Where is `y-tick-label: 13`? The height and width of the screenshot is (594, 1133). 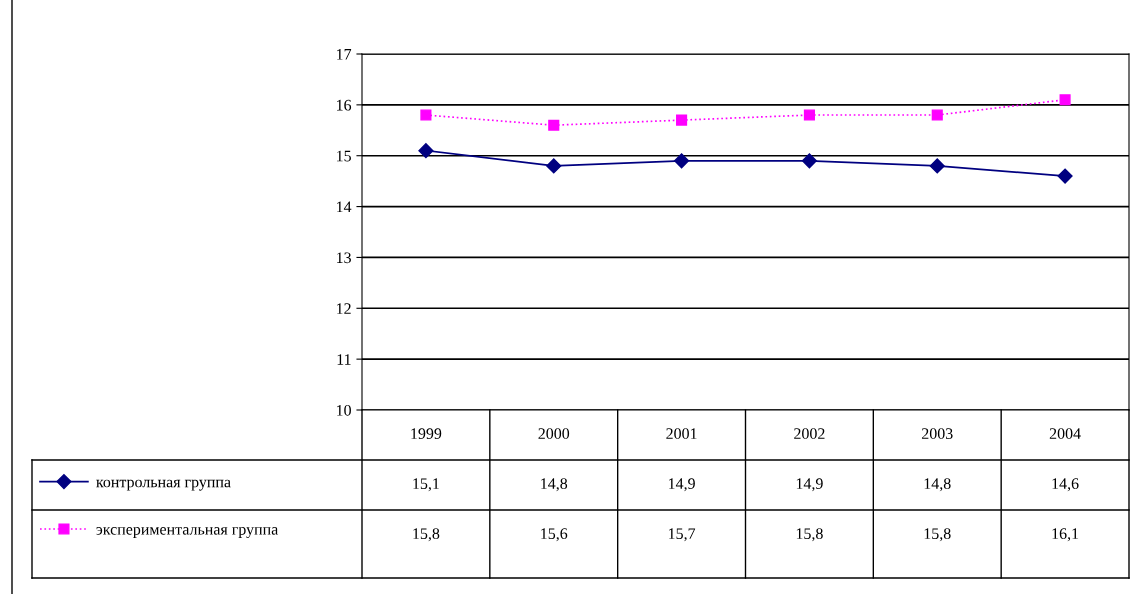
y-tick-label: 13 is located at coordinates (344, 258).